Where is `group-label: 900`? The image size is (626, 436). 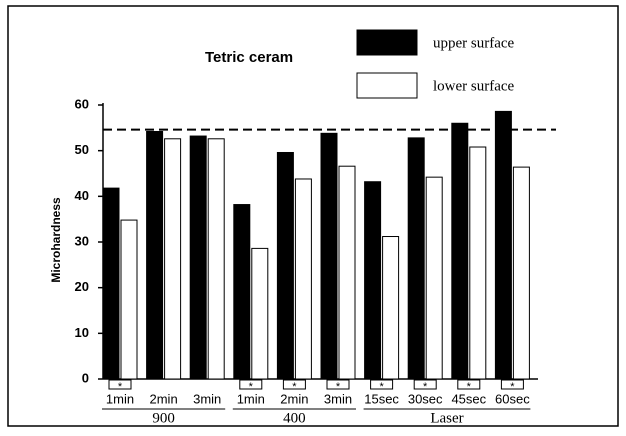 group-label: 900 is located at coordinates (163, 418).